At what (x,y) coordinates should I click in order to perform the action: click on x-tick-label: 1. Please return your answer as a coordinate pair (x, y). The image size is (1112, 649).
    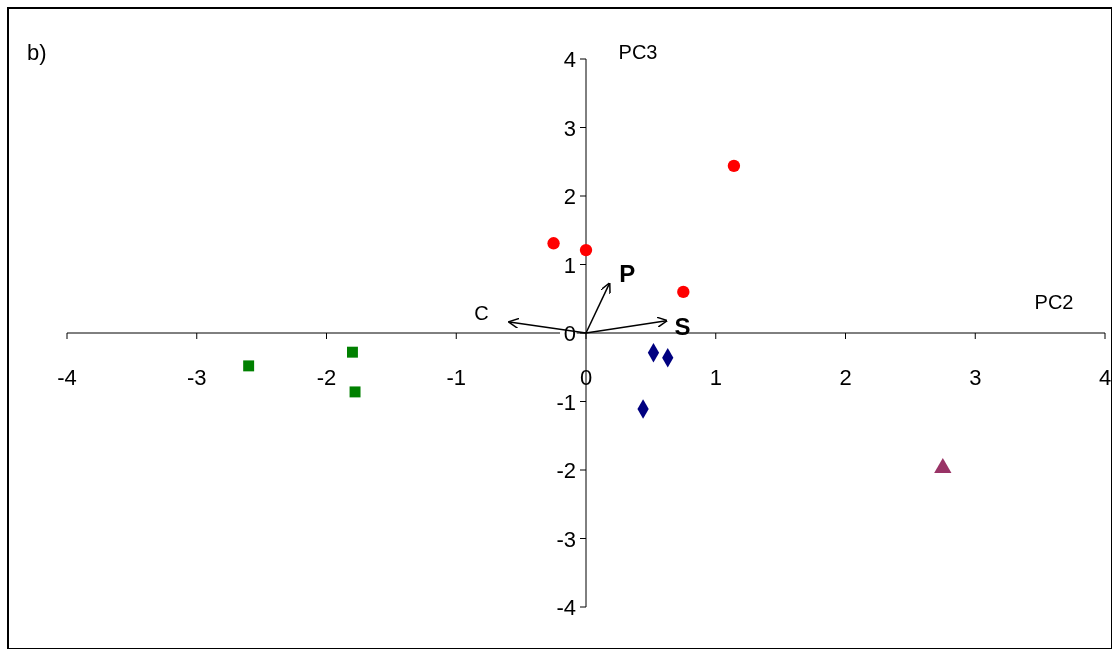
    Looking at the image, I should click on (715, 377).